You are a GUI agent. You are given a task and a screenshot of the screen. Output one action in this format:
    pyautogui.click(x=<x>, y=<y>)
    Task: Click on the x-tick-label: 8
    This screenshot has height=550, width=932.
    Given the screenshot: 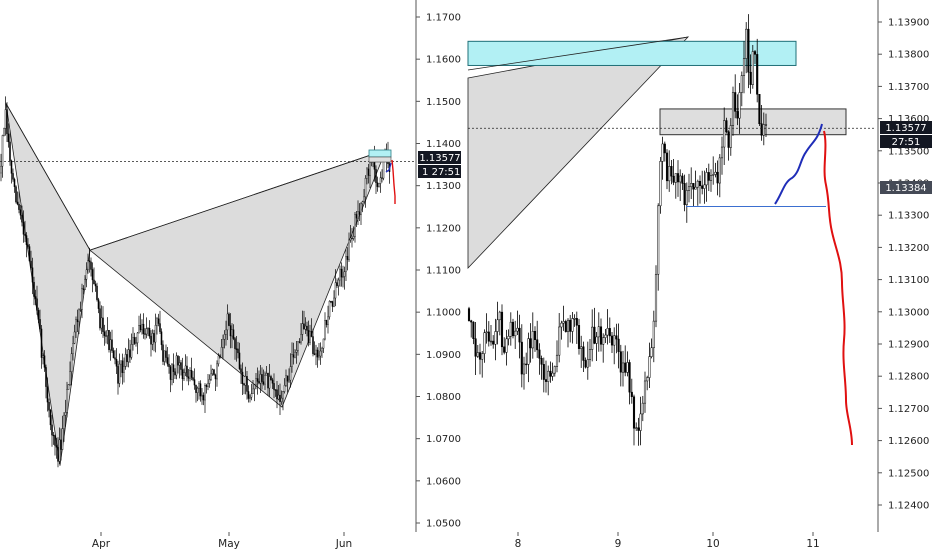 What is the action you would take?
    pyautogui.click(x=518, y=544)
    